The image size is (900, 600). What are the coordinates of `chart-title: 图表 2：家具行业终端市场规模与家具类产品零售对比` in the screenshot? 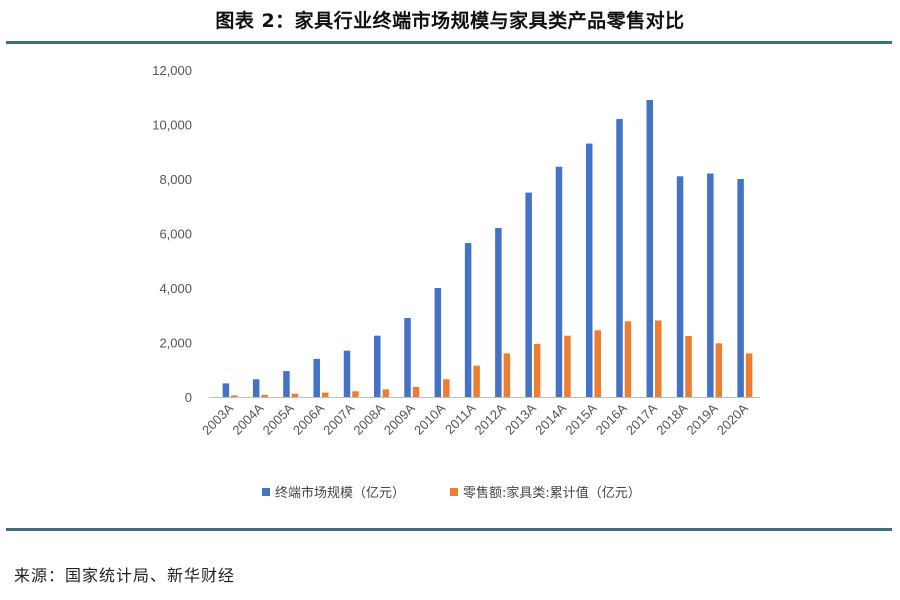 It's located at (450, 21).